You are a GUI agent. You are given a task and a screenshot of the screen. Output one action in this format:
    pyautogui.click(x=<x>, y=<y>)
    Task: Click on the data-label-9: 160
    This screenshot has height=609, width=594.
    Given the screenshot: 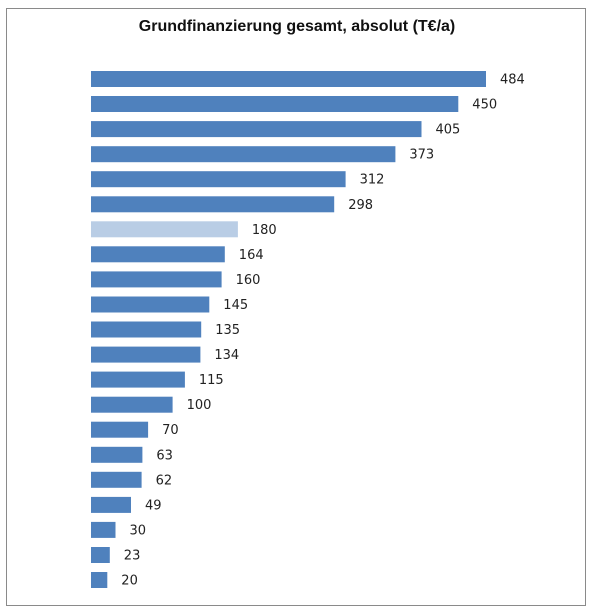 What is the action you would take?
    pyautogui.click(x=248, y=280)
    